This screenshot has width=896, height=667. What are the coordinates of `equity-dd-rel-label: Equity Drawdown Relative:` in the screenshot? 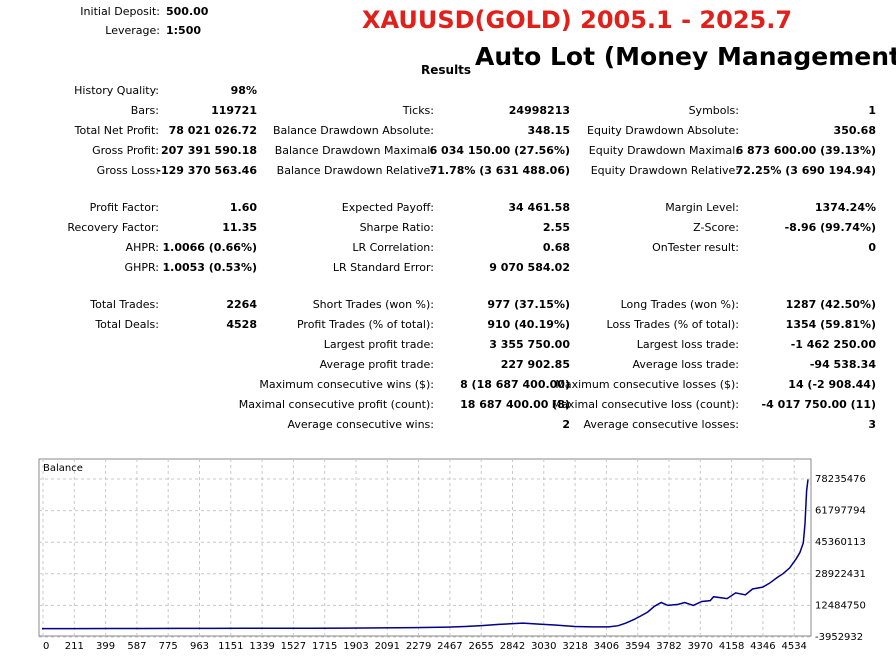 It's located at (664, 170).